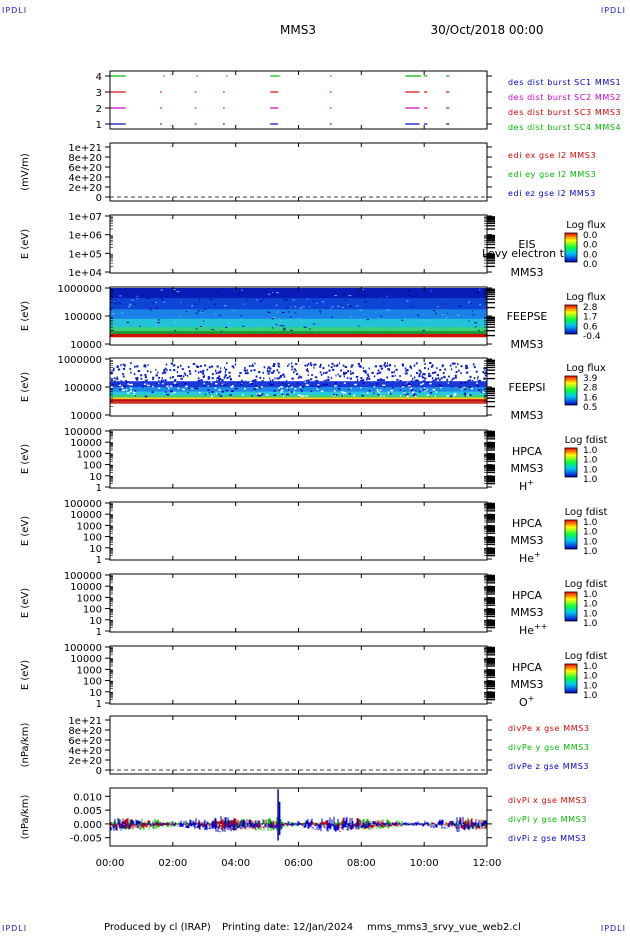  I want to click on ytick-label: 0, so click(99, 771).